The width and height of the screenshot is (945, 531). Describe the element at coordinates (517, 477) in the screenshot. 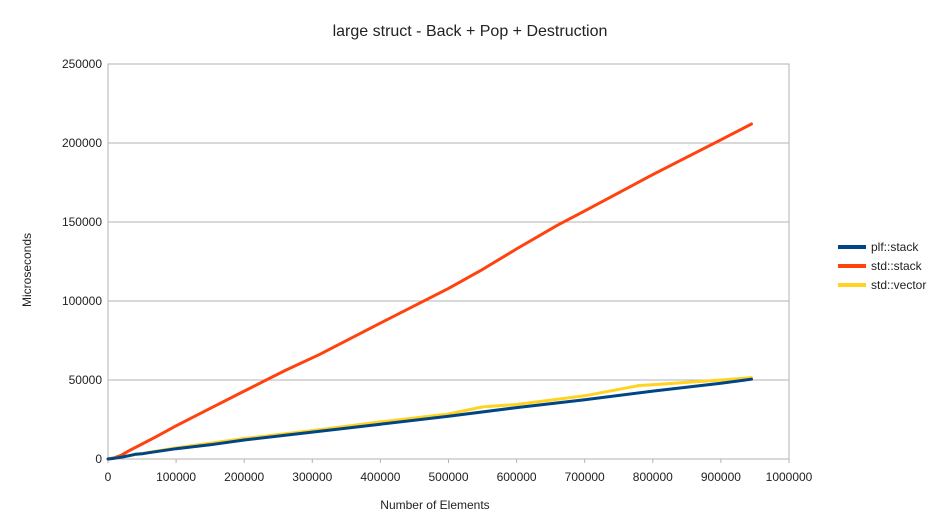

I see `x-tick-label: 600000` at that location.